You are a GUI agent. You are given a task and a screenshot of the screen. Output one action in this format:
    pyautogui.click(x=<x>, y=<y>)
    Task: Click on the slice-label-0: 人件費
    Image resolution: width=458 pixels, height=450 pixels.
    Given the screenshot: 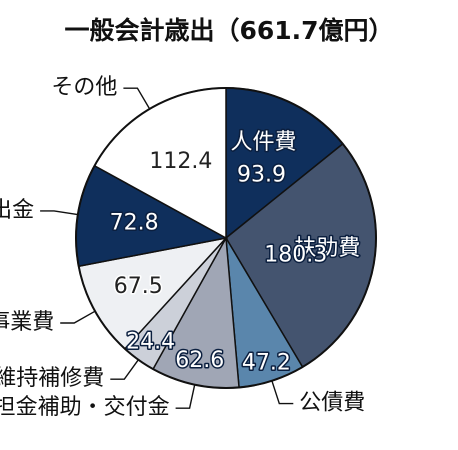 What is the action you would take?
    pyautogui.click(x=263, y=142)
    